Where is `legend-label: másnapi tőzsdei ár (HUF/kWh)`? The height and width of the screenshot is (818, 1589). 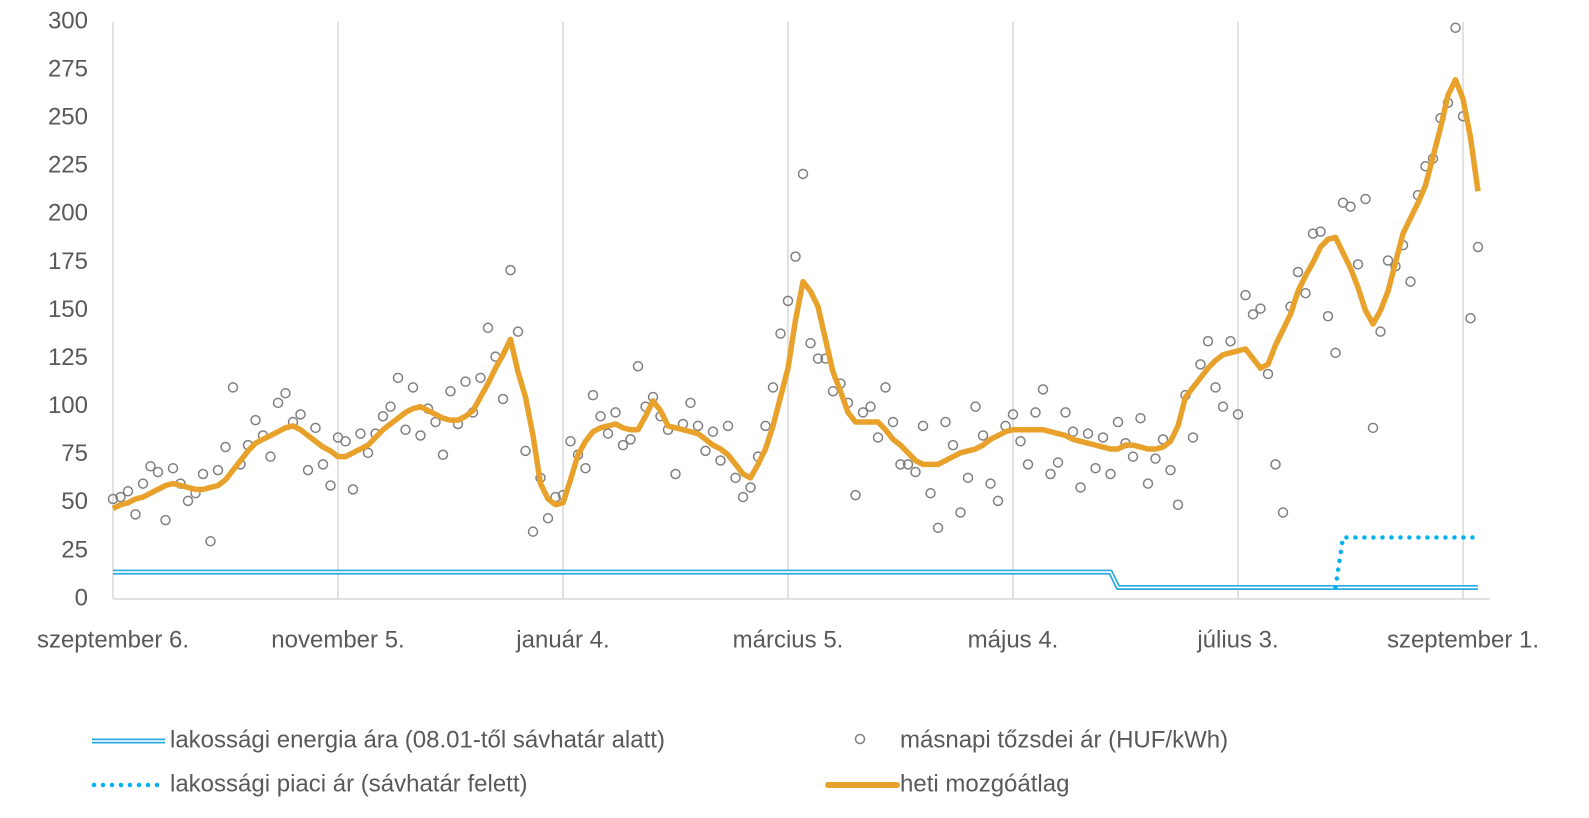 legend-label: másnapi tőzsdei ár (HUF/kWh) is located at coordinates (1064, 739).